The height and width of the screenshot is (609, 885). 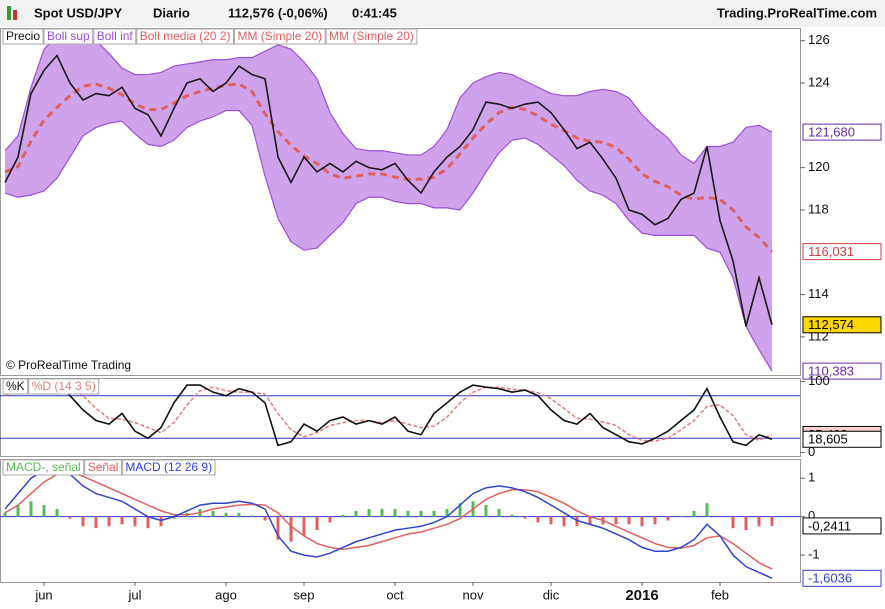 What do you see at coordinates (819, 81) in the screenshot?
I see `y-tick-label: 124` at bounding box center [819, 81].